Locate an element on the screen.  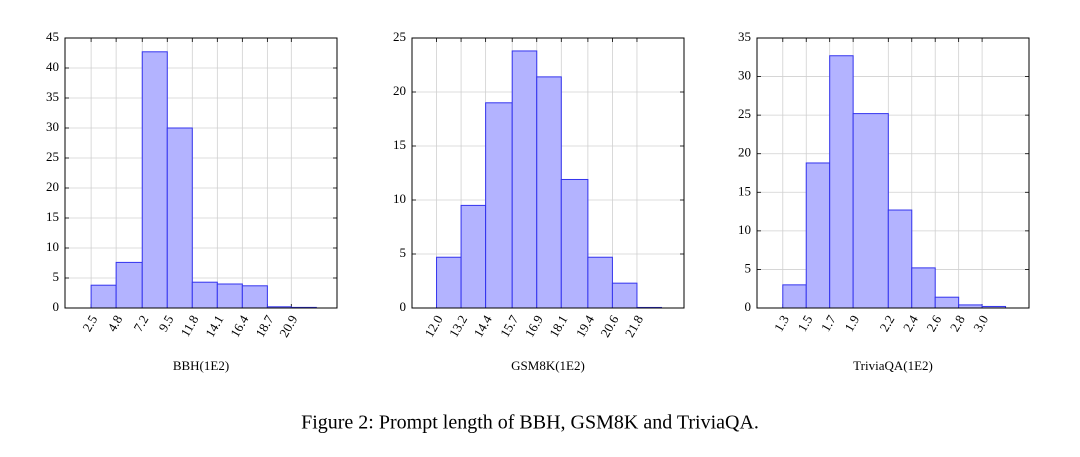
x-tick-label: 11.8 is located at coordinates (189, 325).